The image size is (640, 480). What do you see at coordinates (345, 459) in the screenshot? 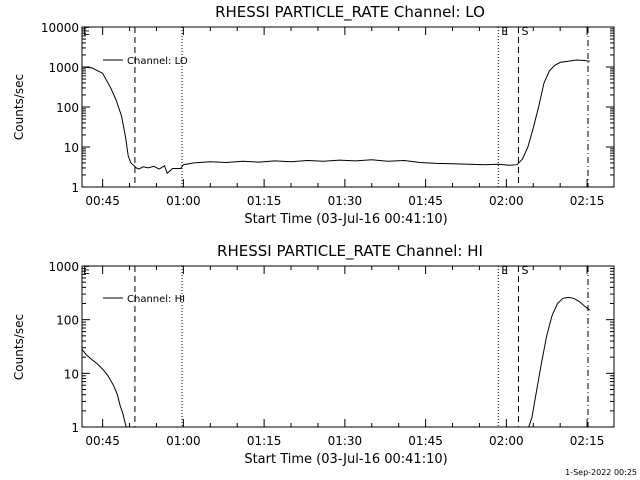
I see `x-axis-label-hi: Start Time (03-Jul-16 00:41:10)` at bounding box center [345, 459].